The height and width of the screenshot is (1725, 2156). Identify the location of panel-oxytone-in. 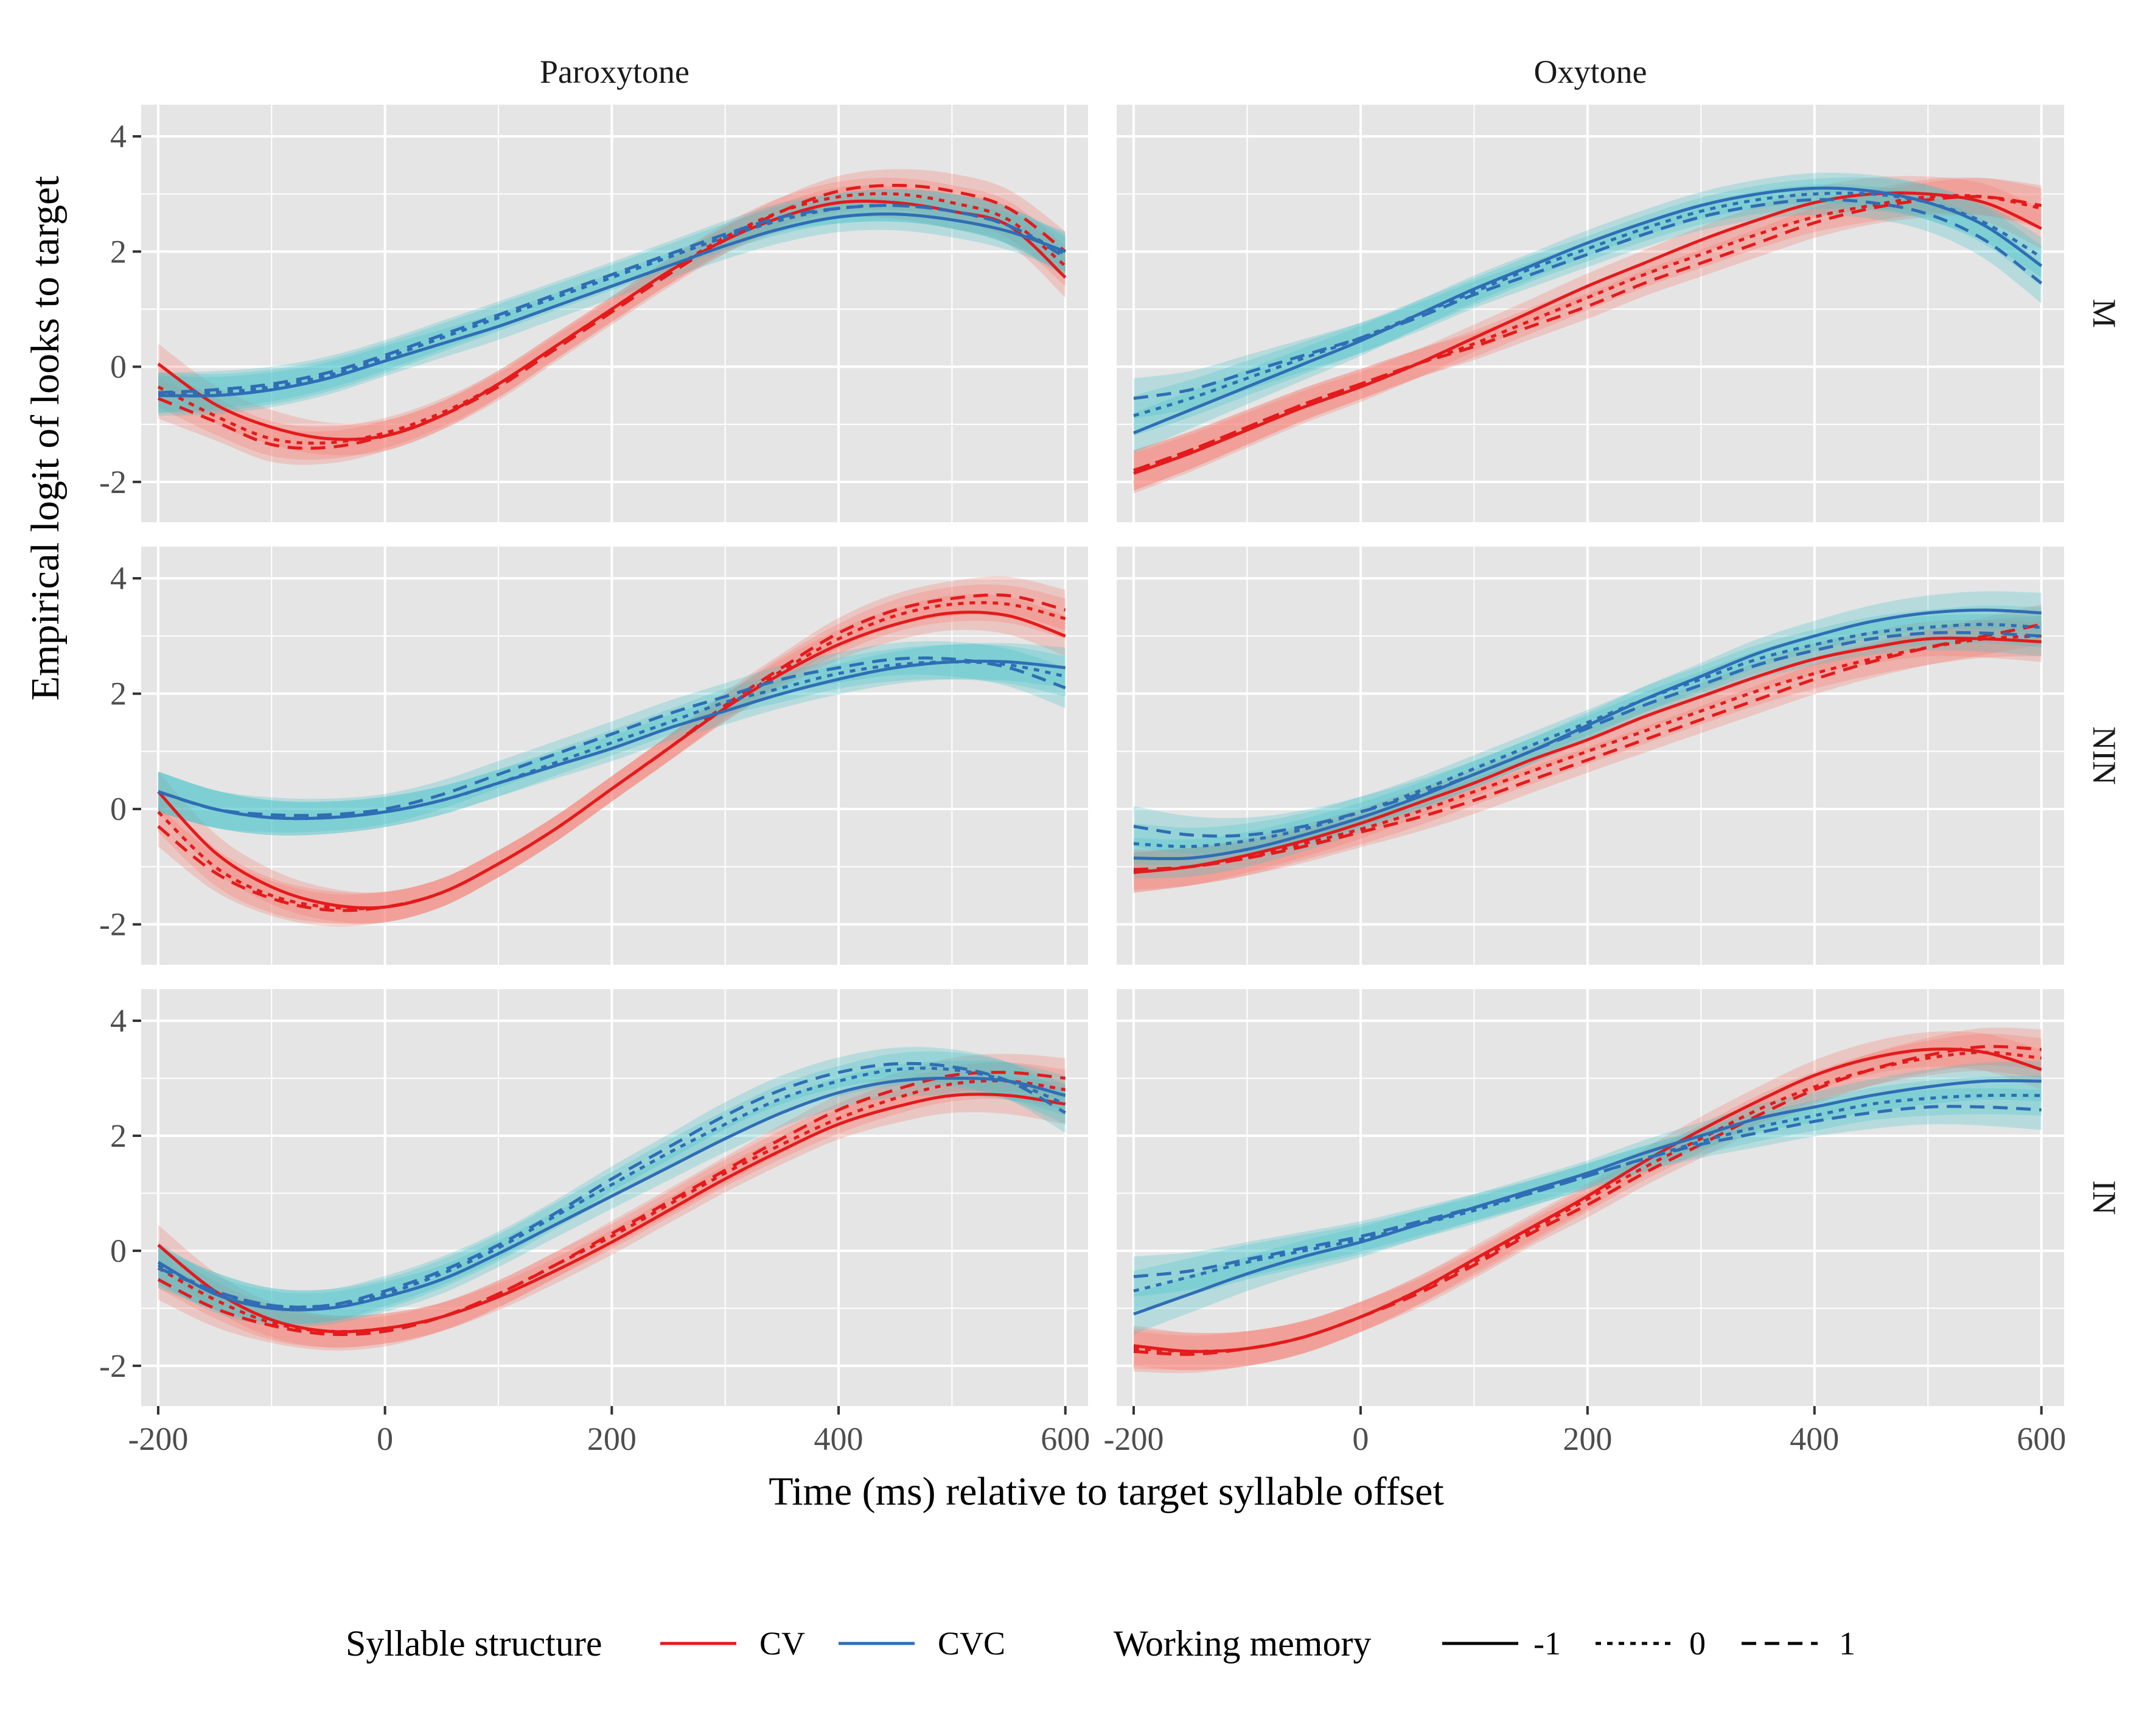
(1591, 1197).